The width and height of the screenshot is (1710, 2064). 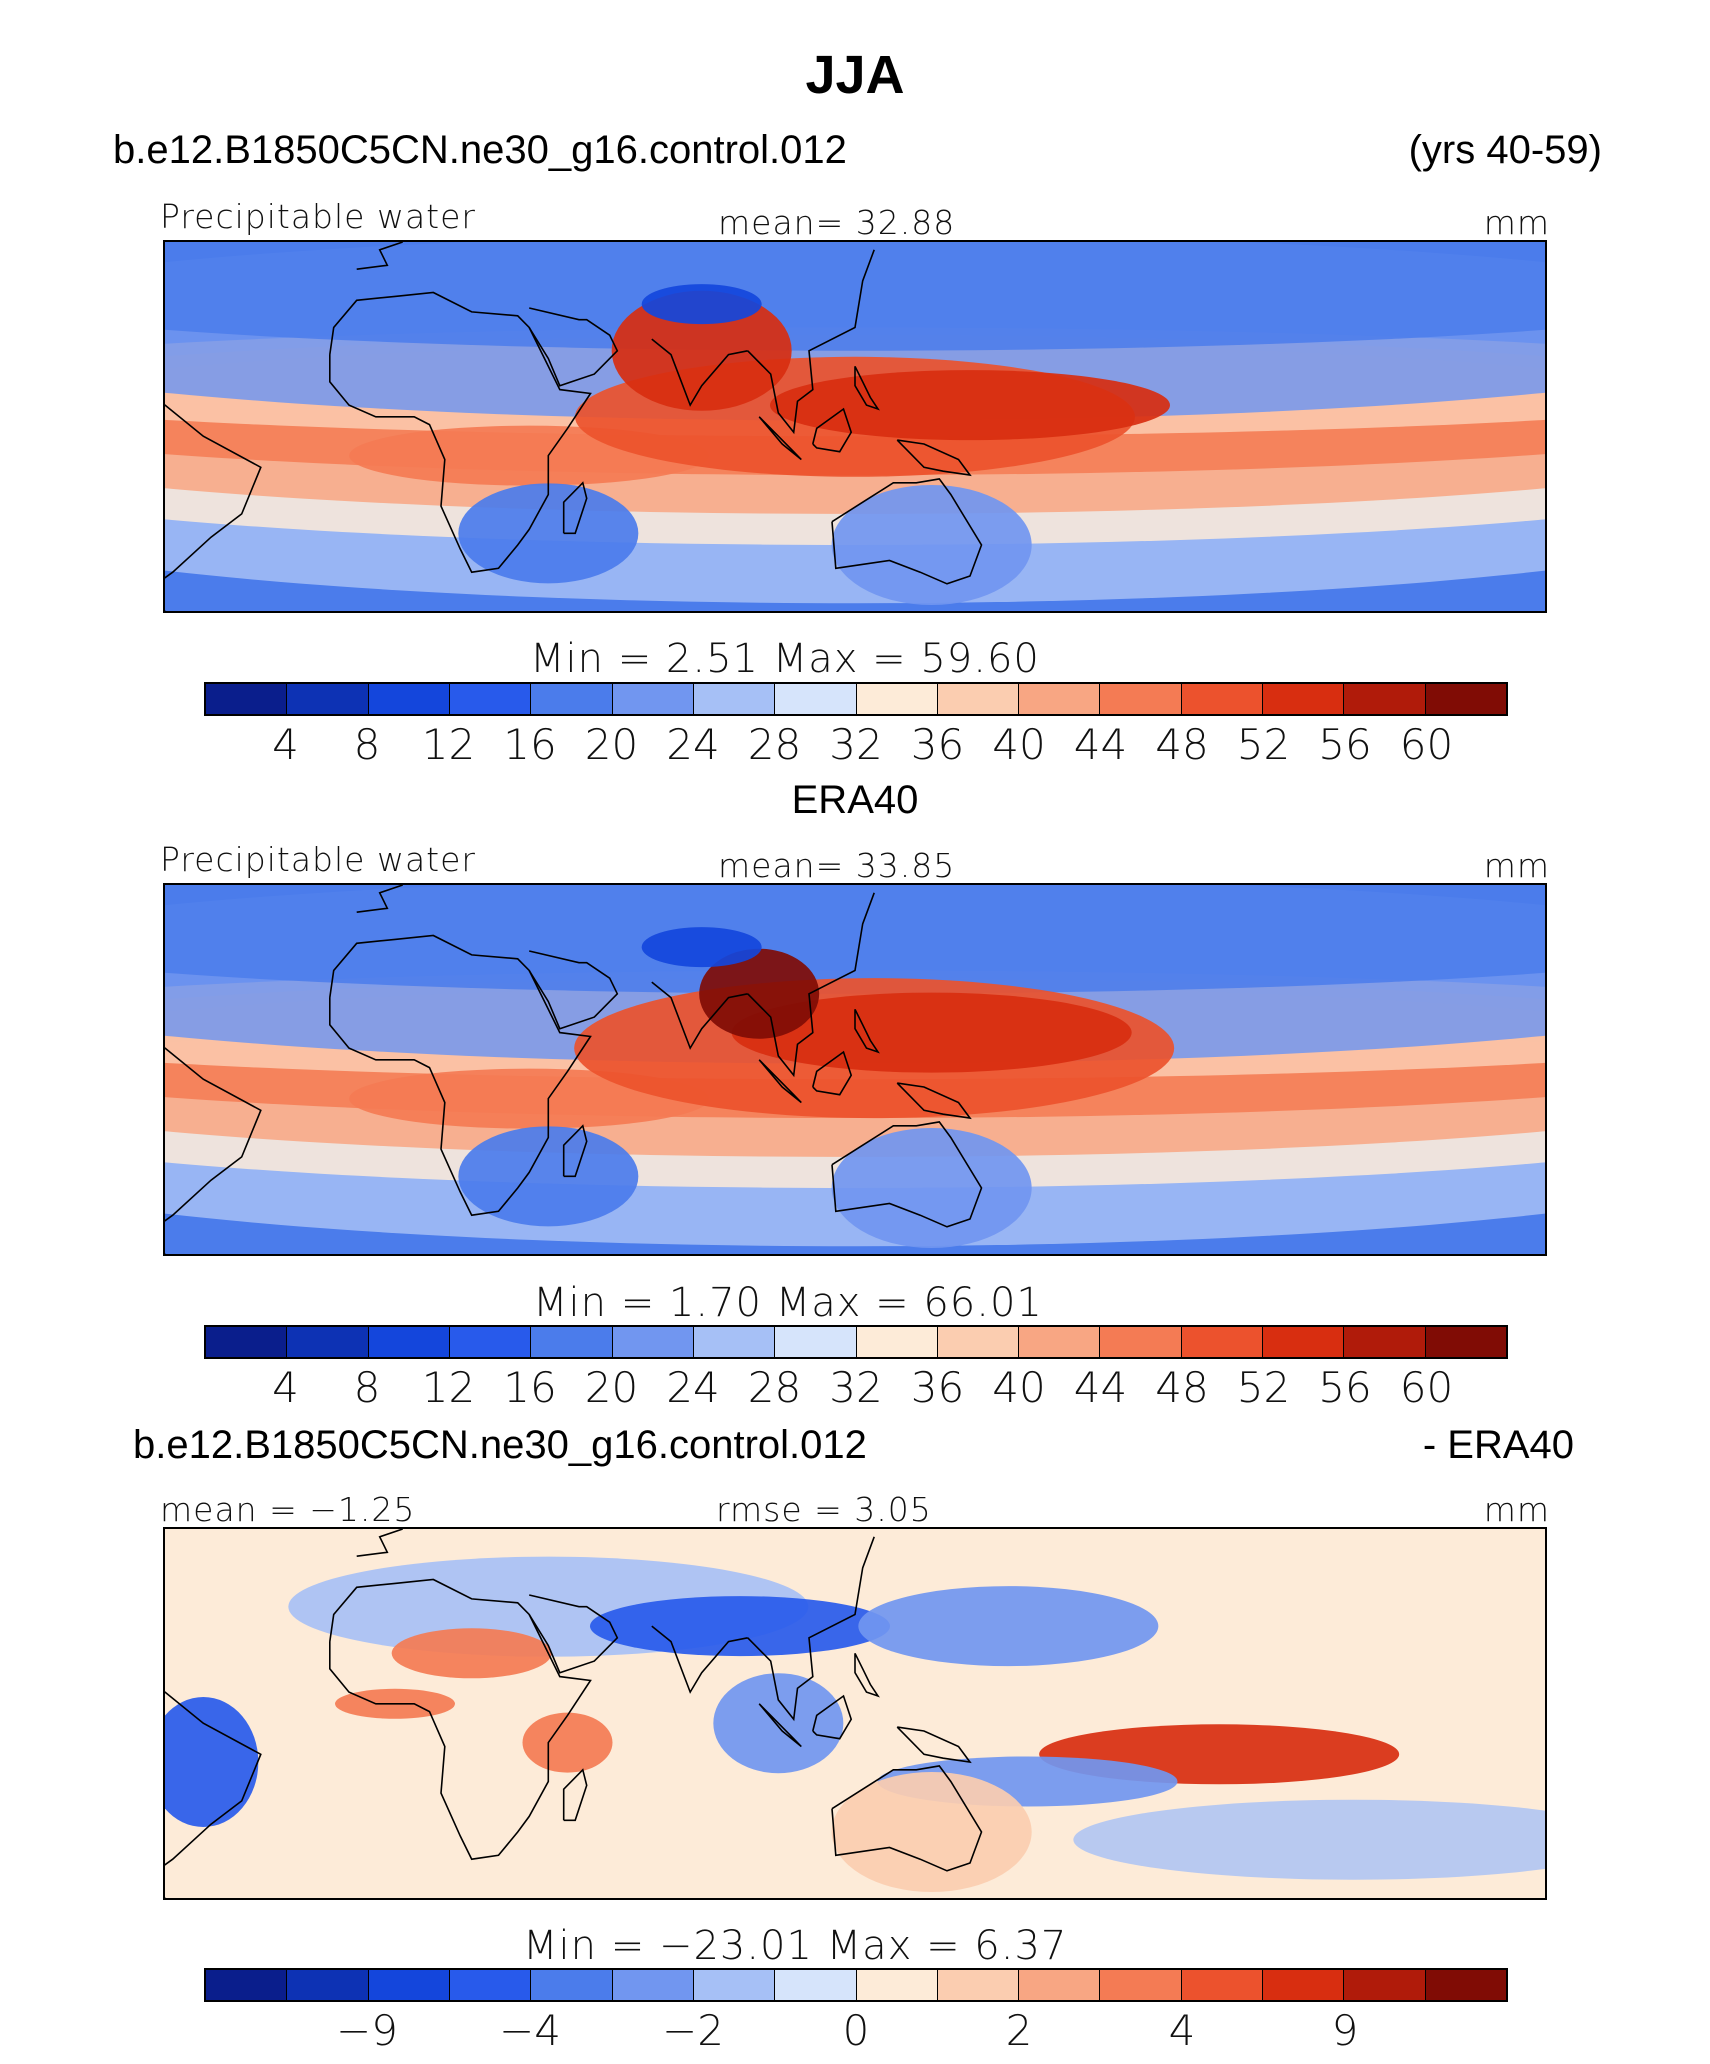 I want to click on panel2-minmax-label: Min = 1.70 Max = 66.01, so click(x=788, y=1303).